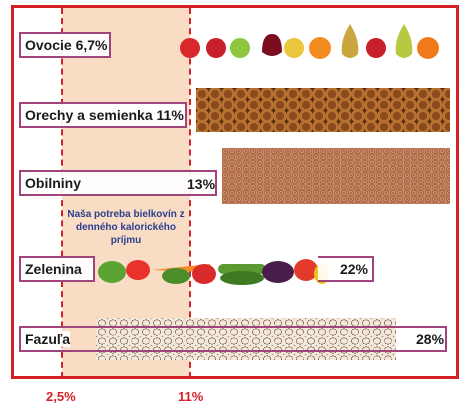 The image size is (474, 410). I want to click on fruit-image, so click(309, 41).